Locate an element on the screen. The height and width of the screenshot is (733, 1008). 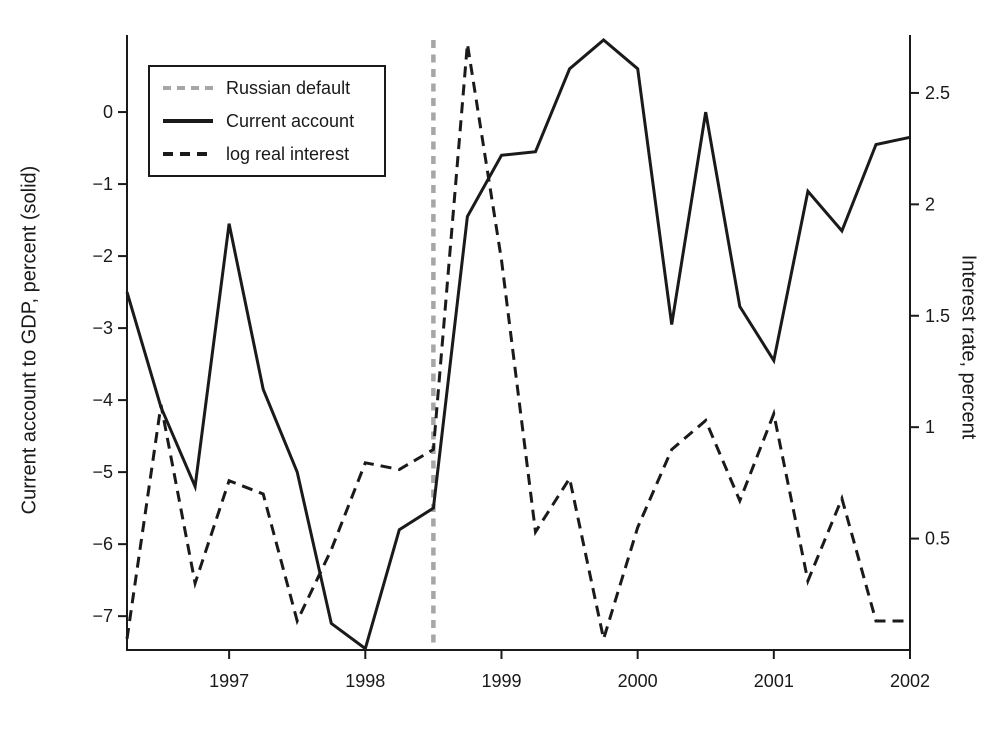
legend-item-russian-default: Russian default is located at coordinates (270, 88).